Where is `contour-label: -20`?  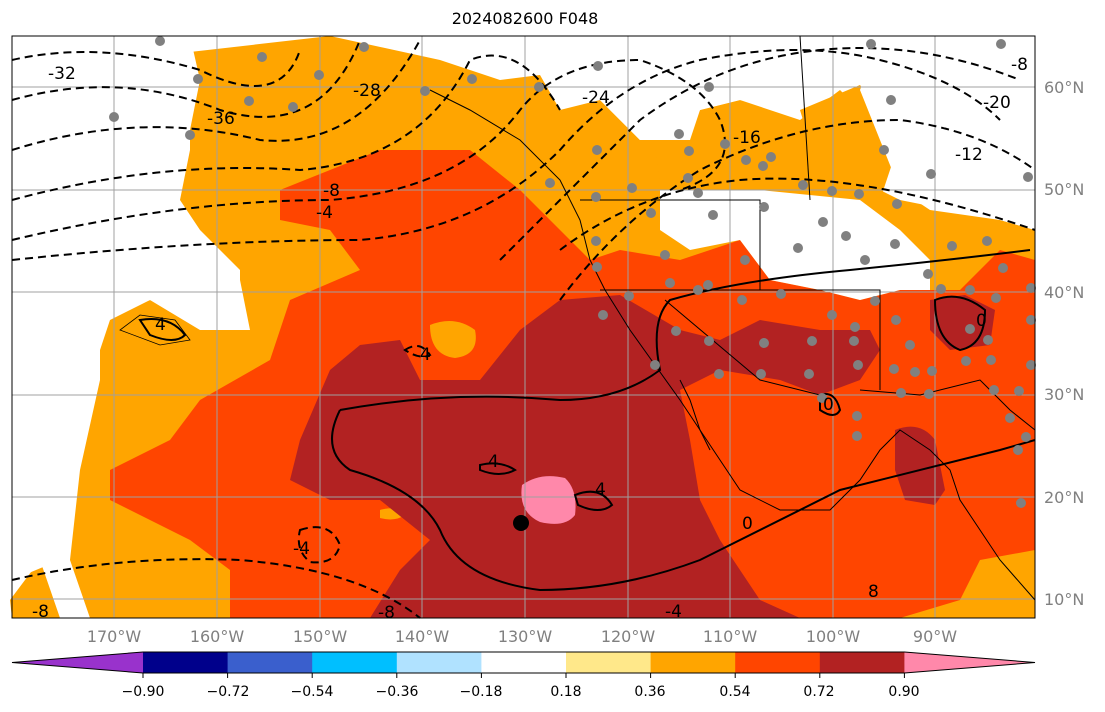
contour-label: -20 is located at coordinates (997, 103).